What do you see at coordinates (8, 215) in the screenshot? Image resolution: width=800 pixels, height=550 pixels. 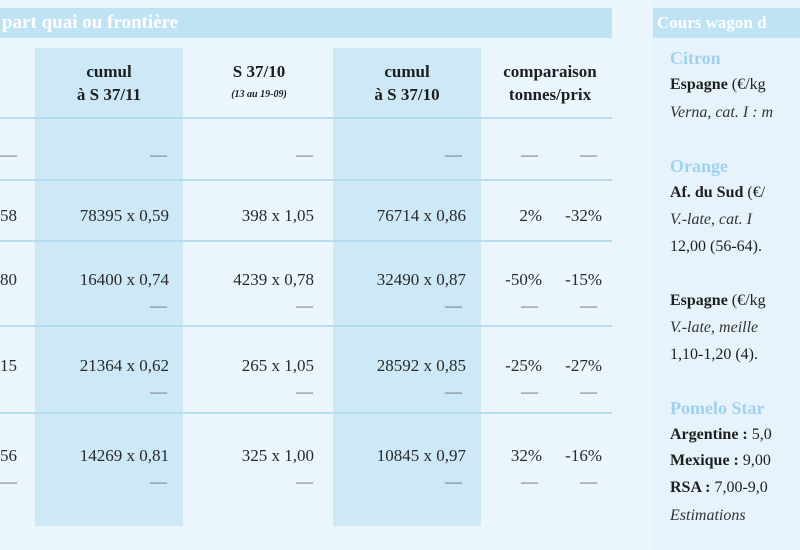 I see `cell-col0: 58` at bounding box center [8, 215].